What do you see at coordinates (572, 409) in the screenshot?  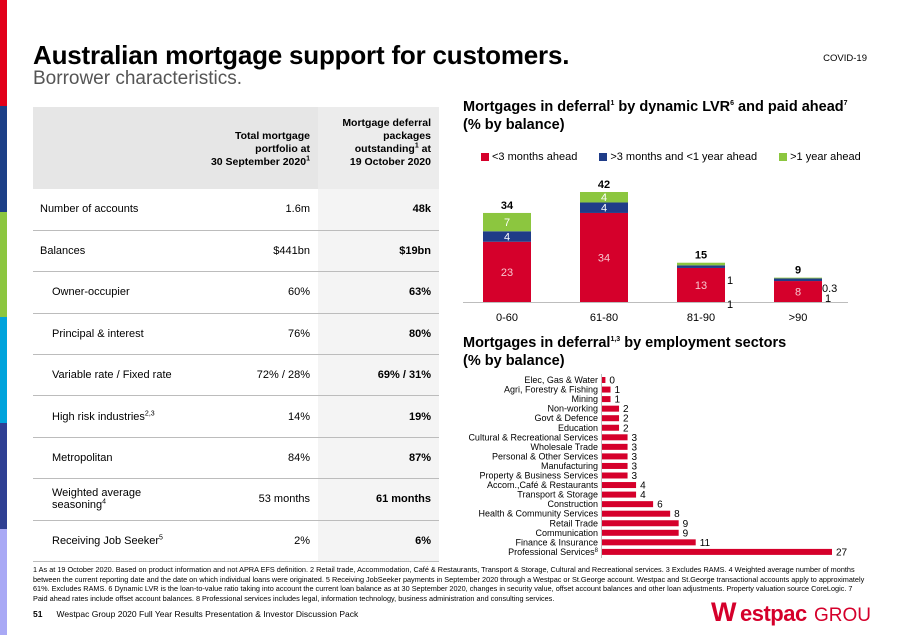 I see `sector-label: Non-working` at bounding box center [572, 409].